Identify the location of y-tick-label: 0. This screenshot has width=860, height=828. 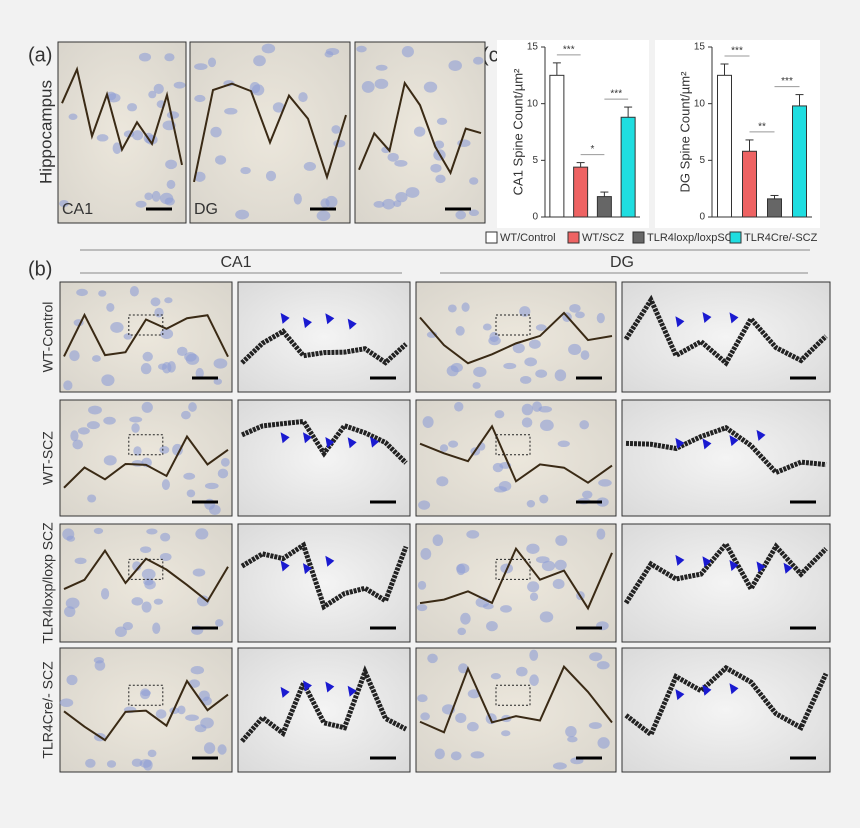
(535, 217).